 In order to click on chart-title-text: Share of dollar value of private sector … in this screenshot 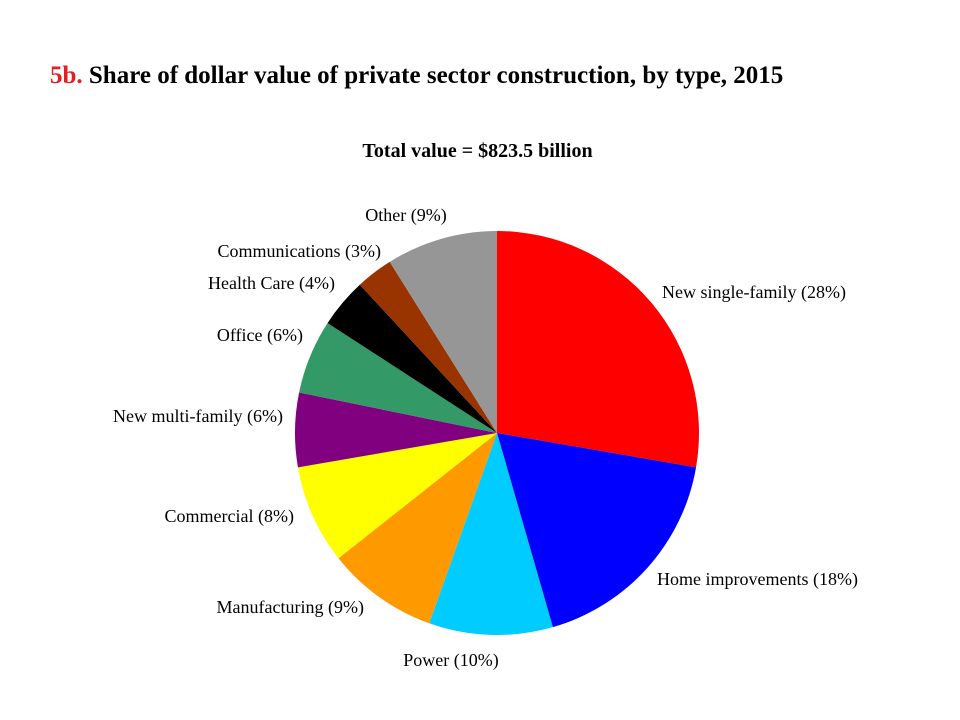, I will do `click(436, 75)`.